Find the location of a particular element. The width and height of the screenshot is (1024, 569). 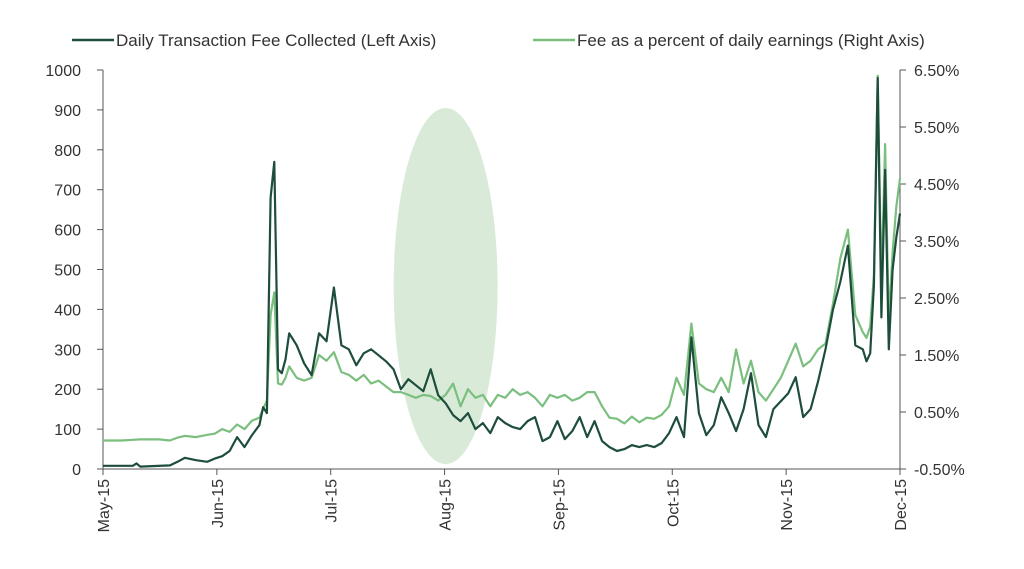

highlight-layer is located at coordinates (445, 286).